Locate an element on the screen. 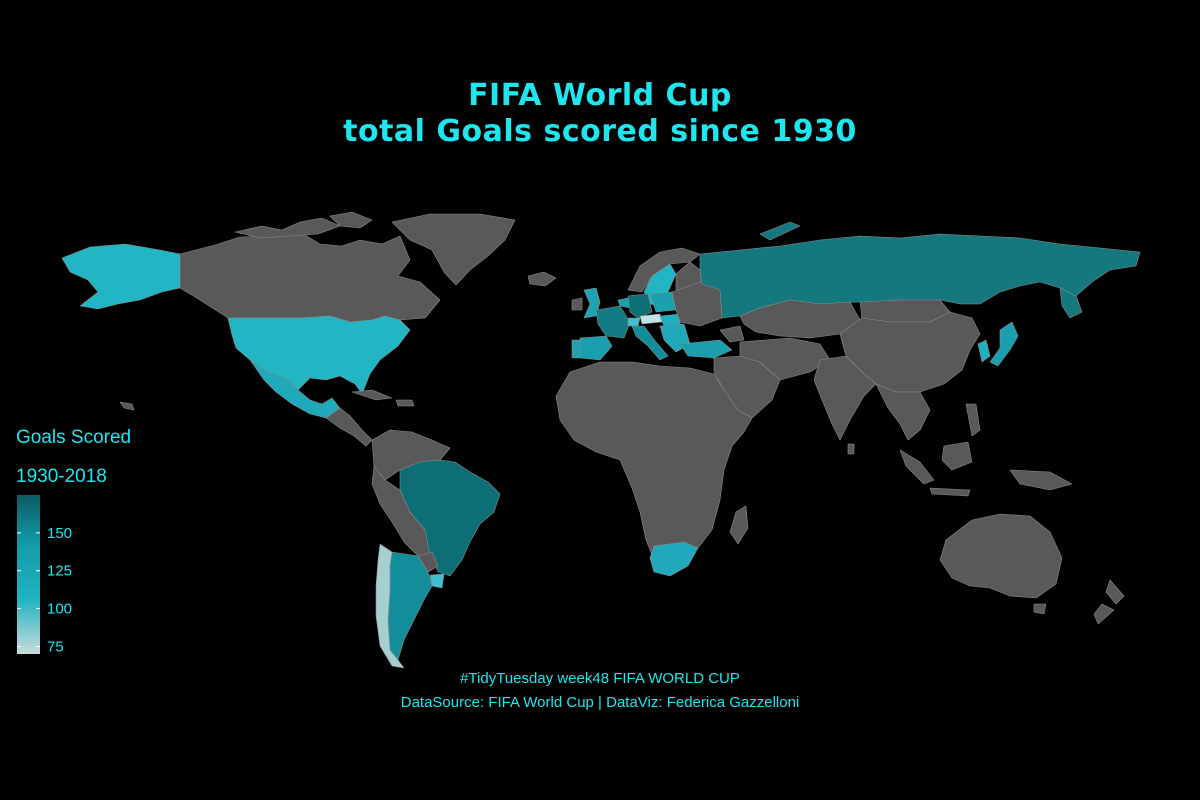 The width and height of the screenshot is (1200, 800). region-iran-afghanistan is located at coordinates (785, 359).